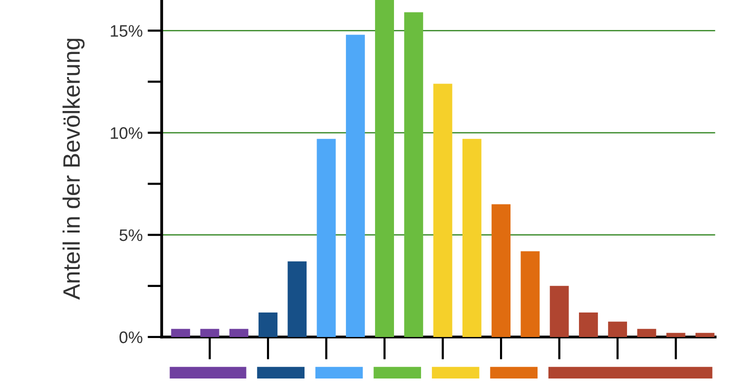 This screenshot has height=385, width=752. What do you see at coordinates (126, 133) in the screenshot?
I see `y-tick-label: 10%` at bounding box center [126, 133].